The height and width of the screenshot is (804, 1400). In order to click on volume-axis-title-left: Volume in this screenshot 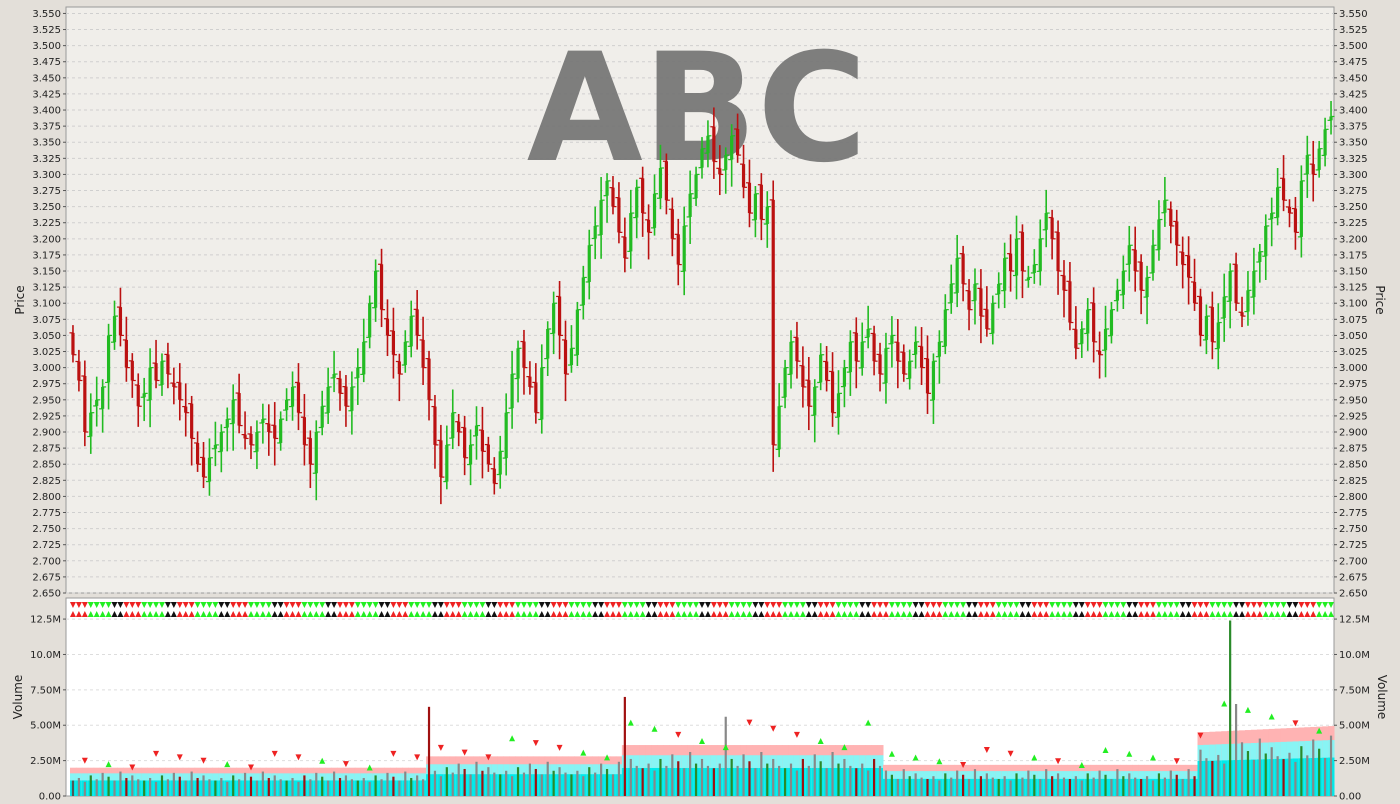, I will do `click(18, 697)`.